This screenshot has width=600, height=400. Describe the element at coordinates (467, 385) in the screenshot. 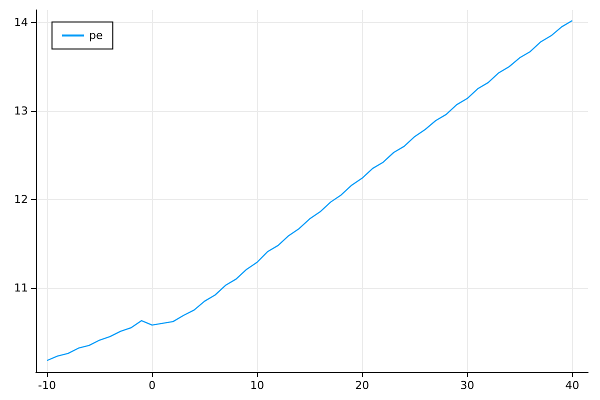

I see `x-tick-label: 30` at that location.